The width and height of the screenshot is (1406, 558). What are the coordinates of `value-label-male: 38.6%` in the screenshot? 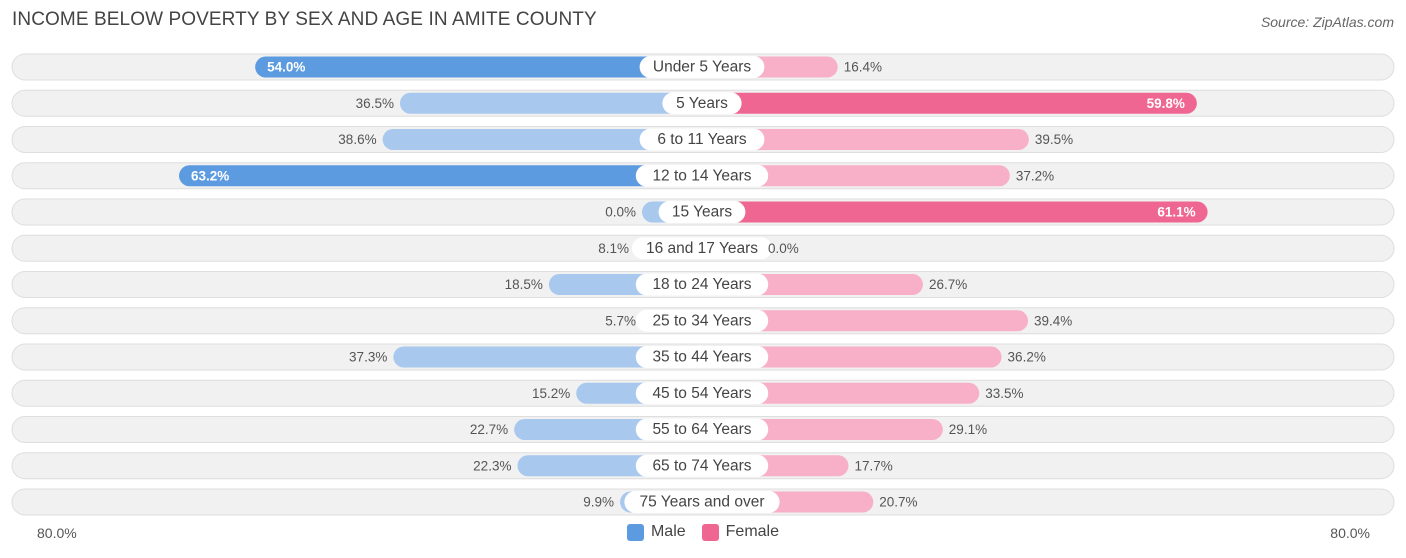 It's located at (357, 139).